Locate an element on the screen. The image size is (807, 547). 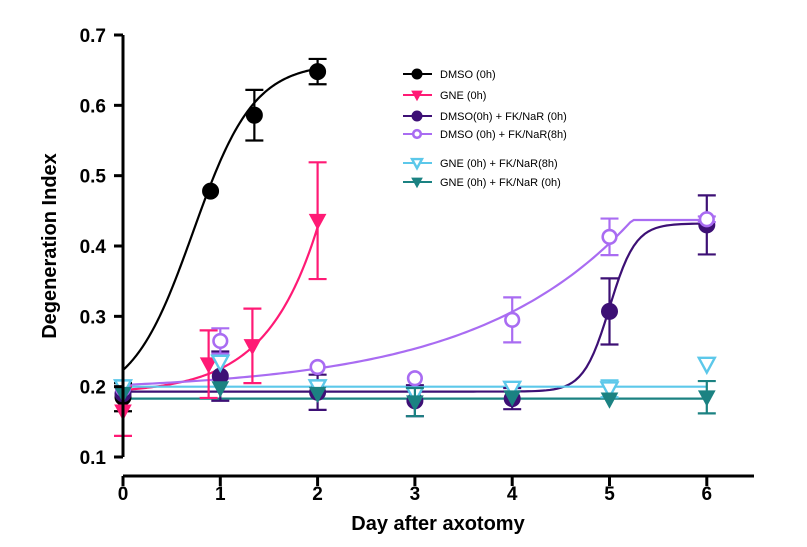
legend-label: DMSO (0h) is located at coordinates (468, 75).